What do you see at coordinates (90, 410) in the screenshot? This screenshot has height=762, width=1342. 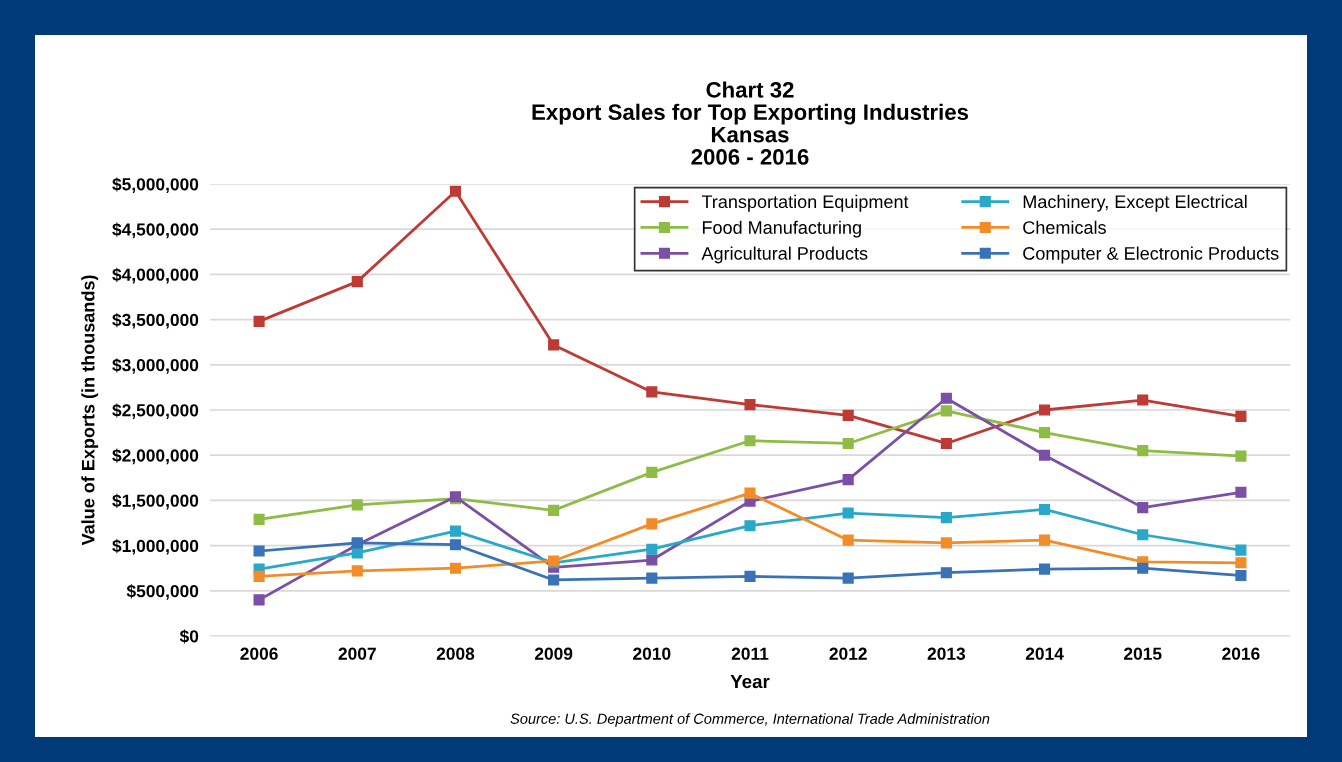 I see `y-axis-title: Value of Exports (in thousands)` at bounding box center [90, 410].